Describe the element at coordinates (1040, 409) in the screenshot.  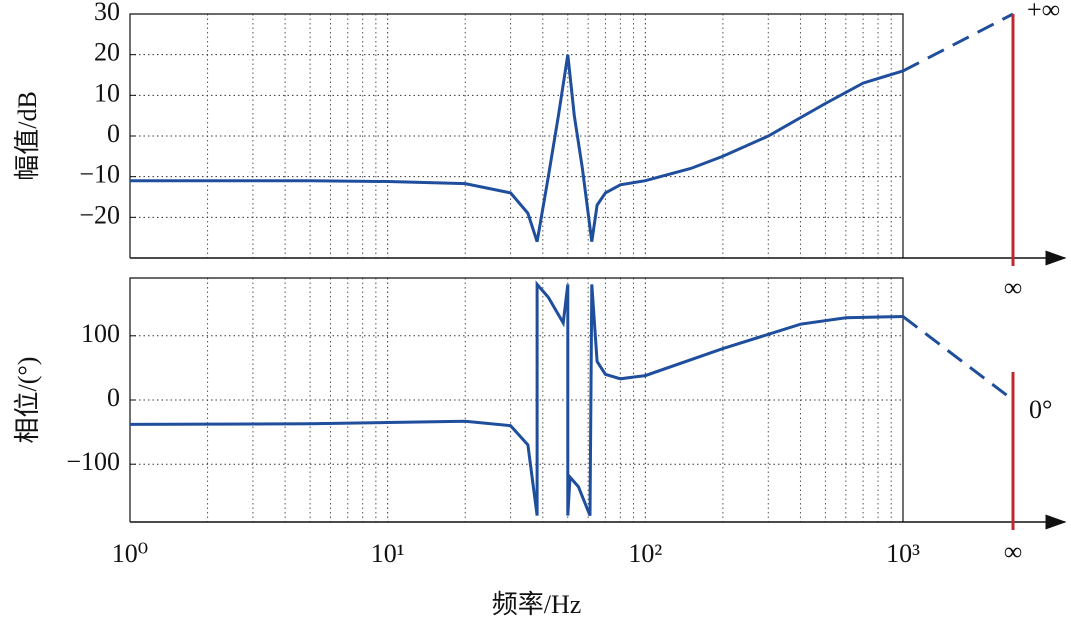
I see `end-label: 0°` at that location.